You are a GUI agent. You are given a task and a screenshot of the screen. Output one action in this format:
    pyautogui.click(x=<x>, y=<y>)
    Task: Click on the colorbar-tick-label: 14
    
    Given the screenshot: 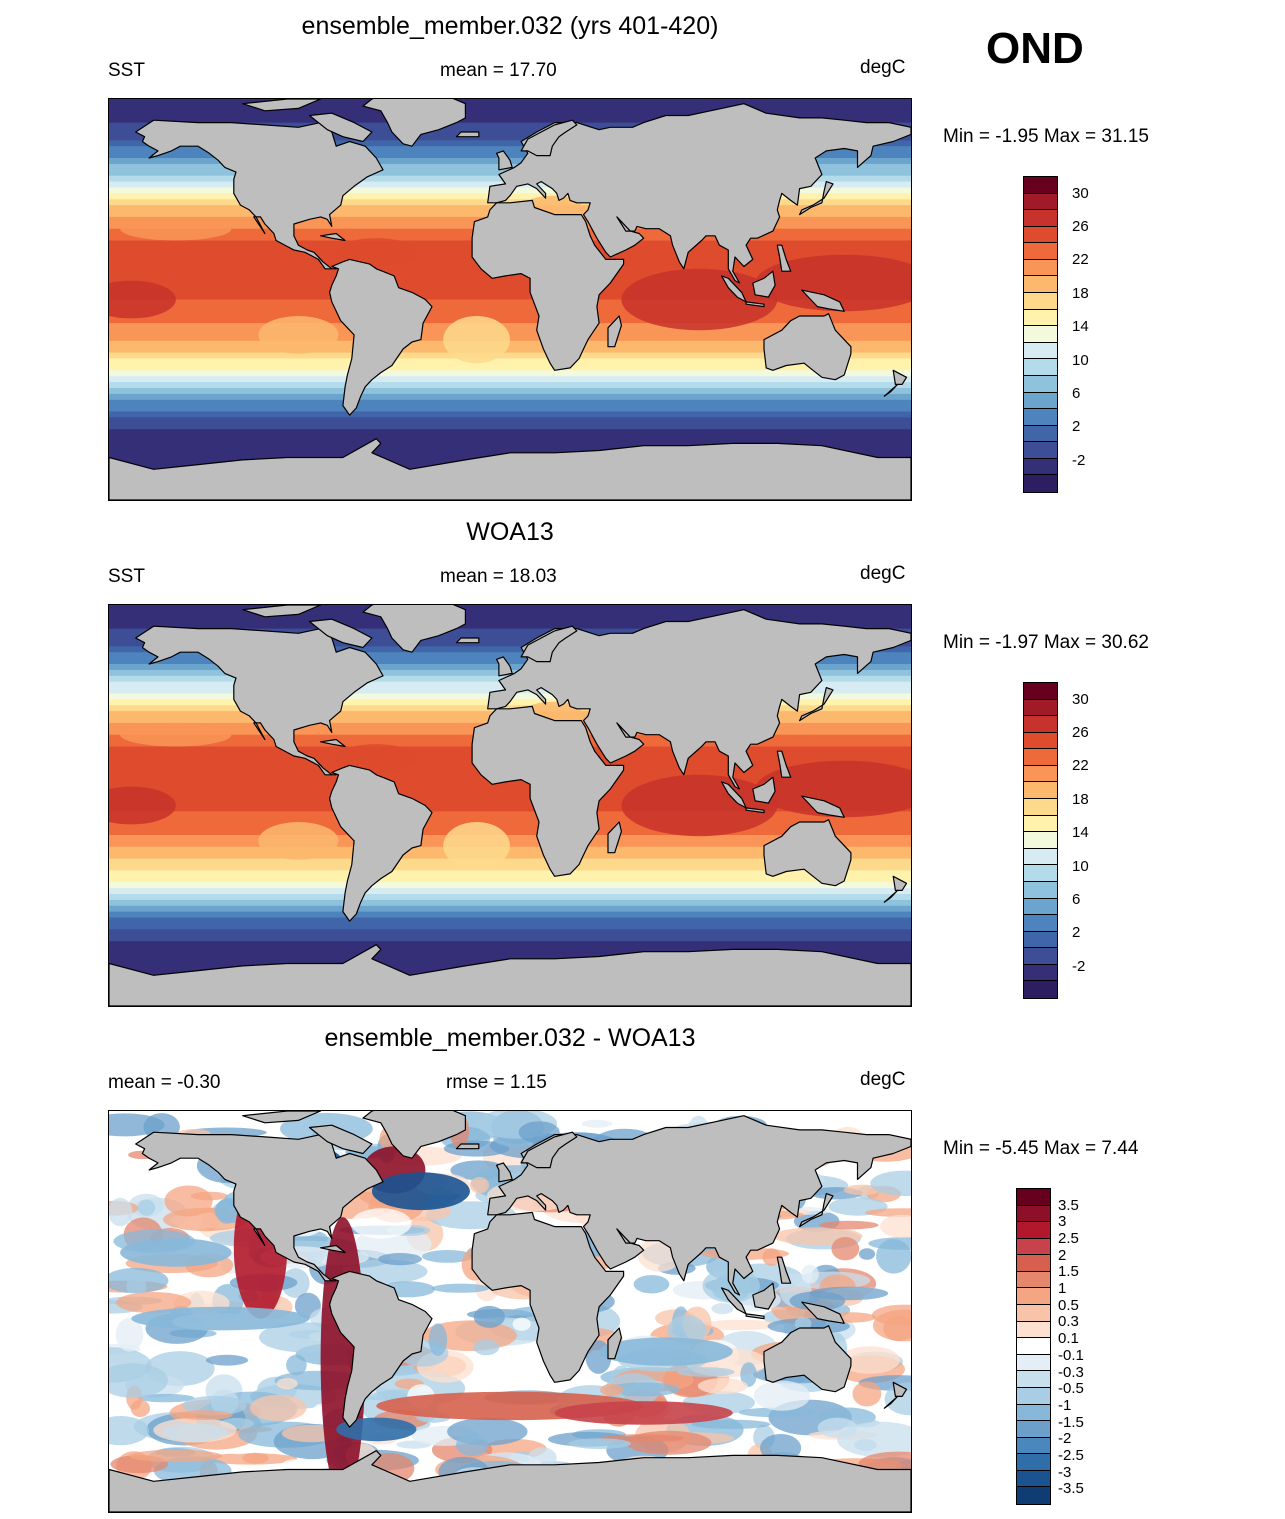 What is the action you would take?
    pyautogui.click(x=1080, y=833)
    